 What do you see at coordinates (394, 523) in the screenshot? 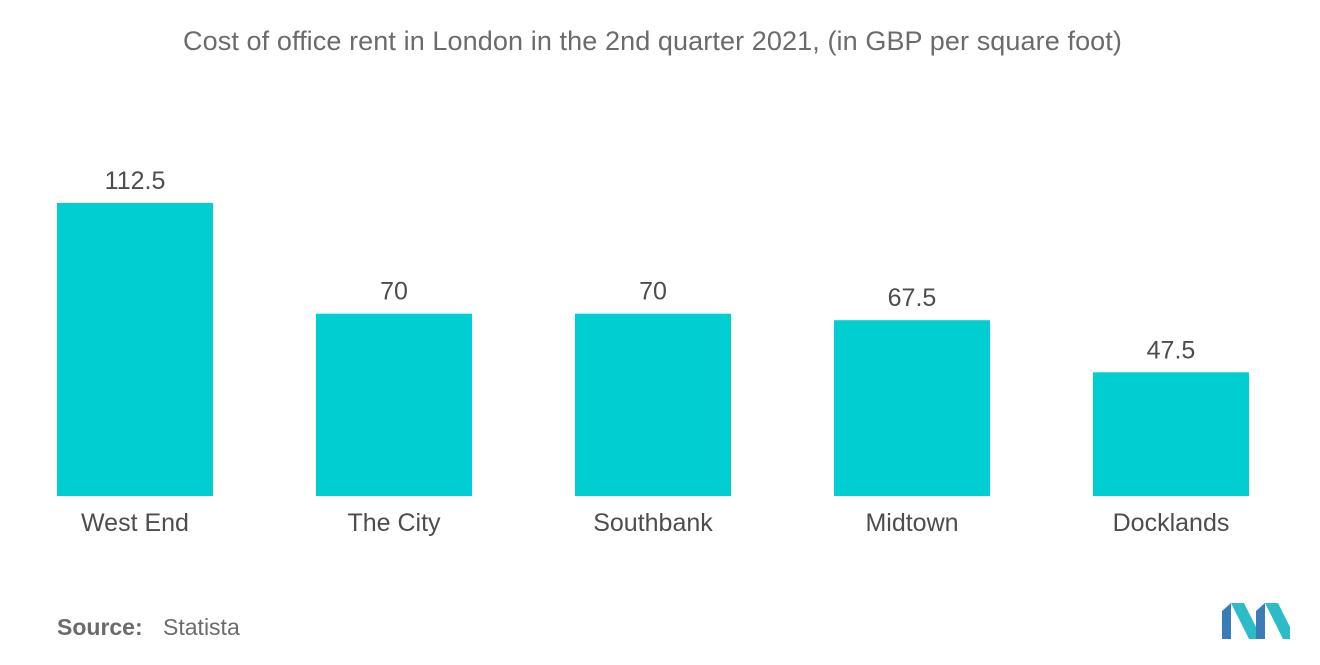
I see `x-tick-label-the-city: The City` at bounding box center [394, 523].